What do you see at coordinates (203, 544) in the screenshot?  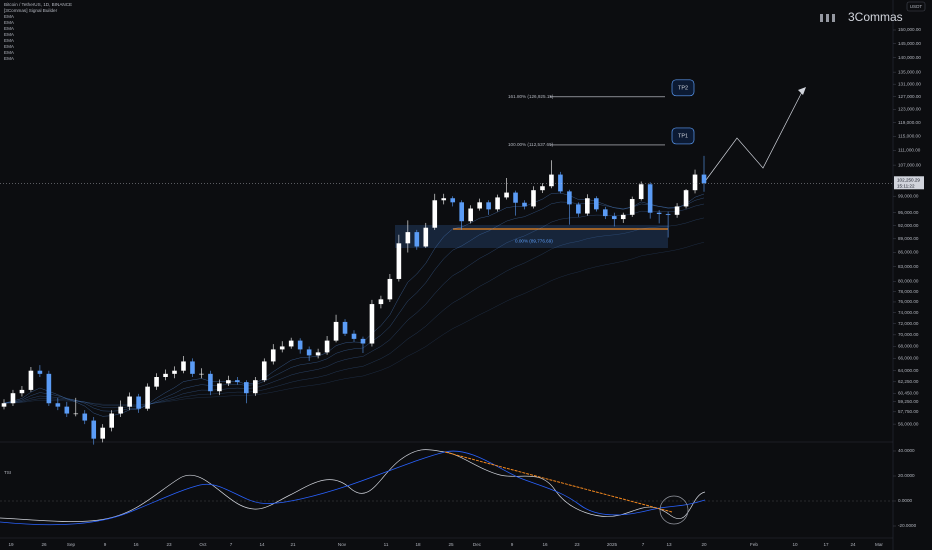 I see `date-label: Oct` at bounding box center [203, 544].